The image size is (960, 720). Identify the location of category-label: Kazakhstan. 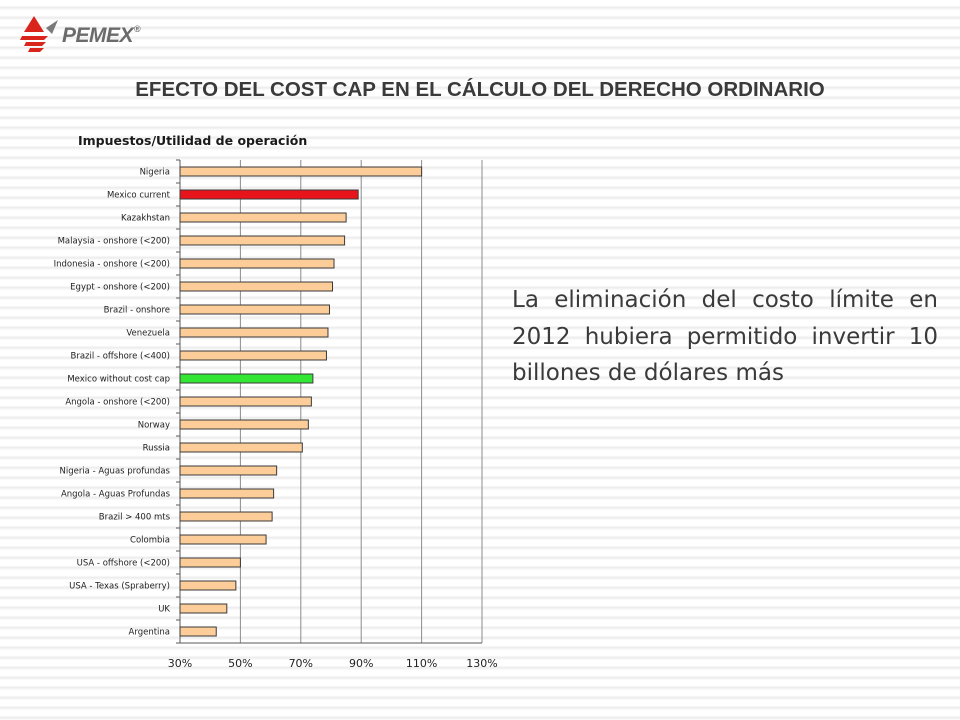
(145, 219).